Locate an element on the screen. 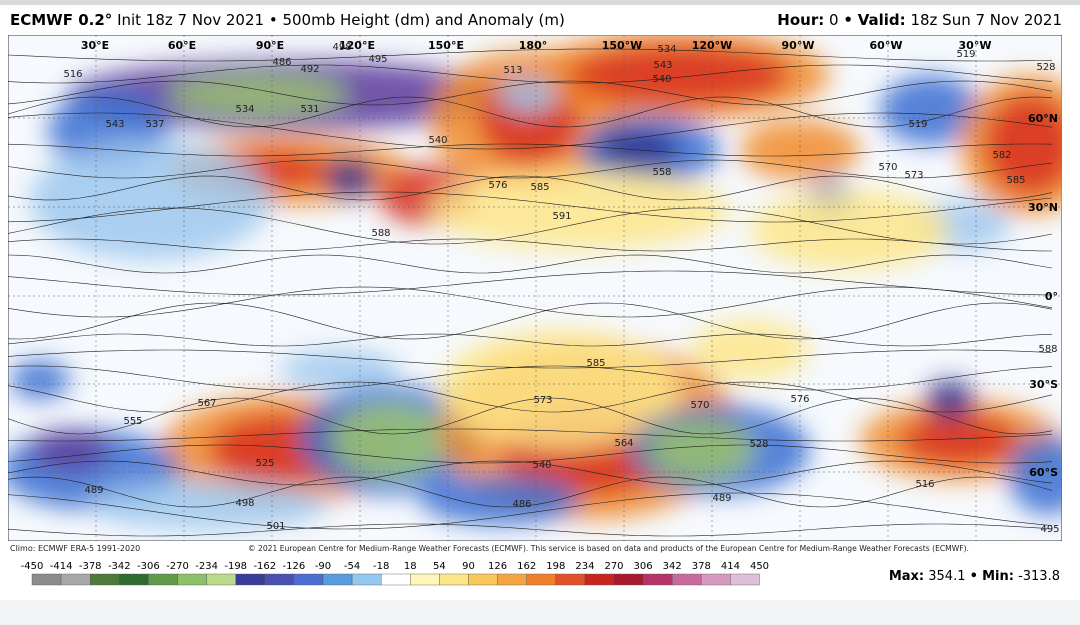 The image size is (1080, 625). colorbar-label: -234 is located at coordinates (206, 566).